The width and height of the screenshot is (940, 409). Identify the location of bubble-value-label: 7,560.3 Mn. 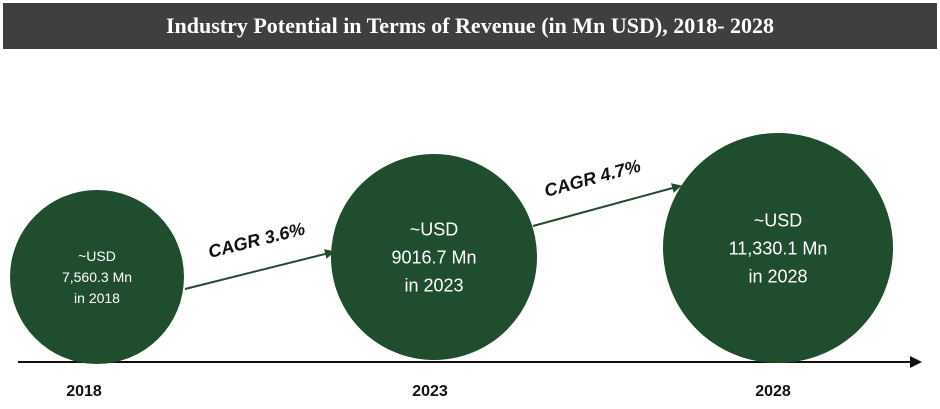
(97, 277).